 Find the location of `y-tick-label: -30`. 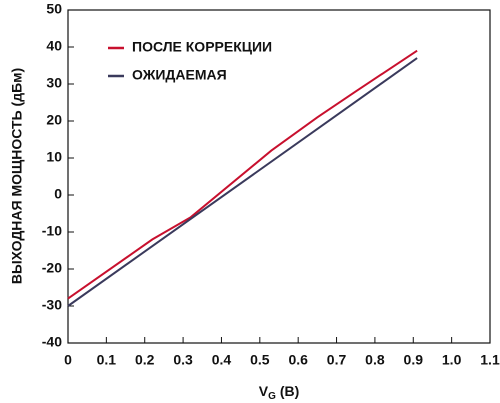

y-tick-label: -30 is located at coordinates (52, 305).